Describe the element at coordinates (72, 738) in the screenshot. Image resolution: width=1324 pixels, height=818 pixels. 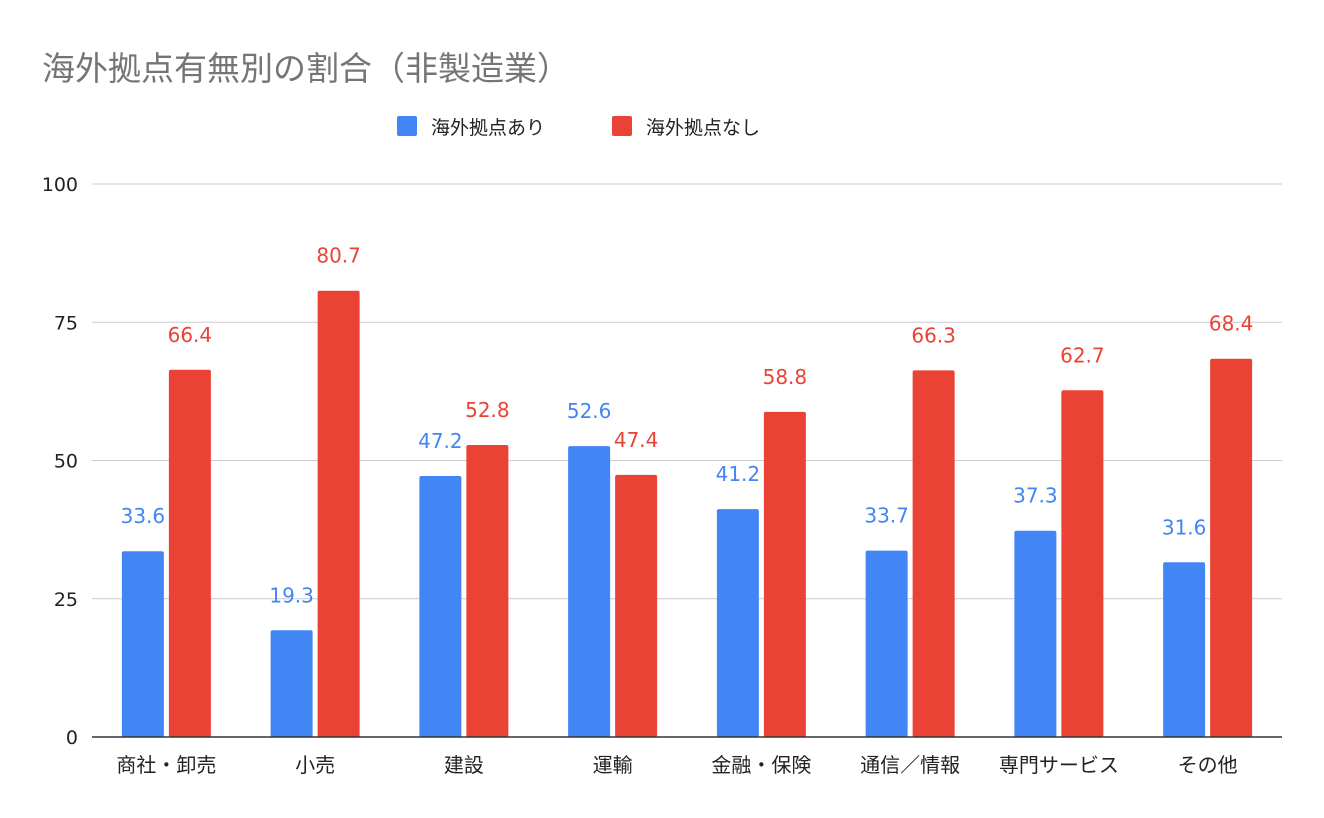
I see `y-tick-label: 0` at that location.